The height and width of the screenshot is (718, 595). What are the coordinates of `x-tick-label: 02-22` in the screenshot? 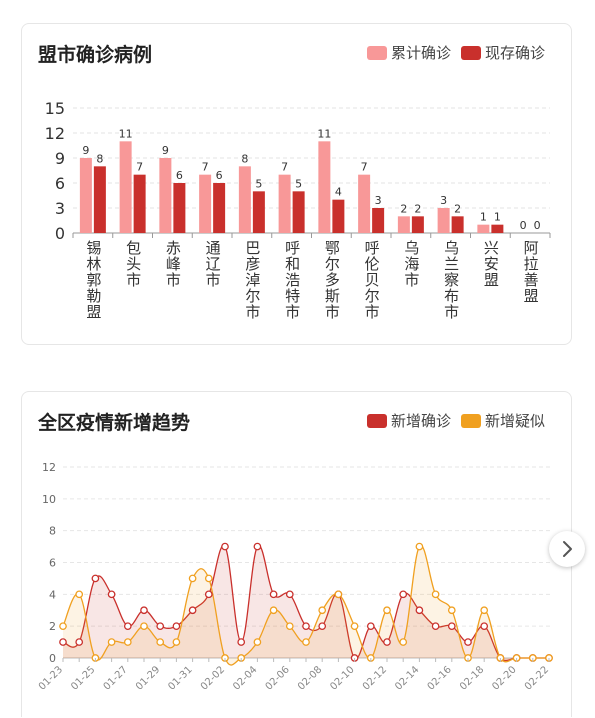 It's located at (537, 678).